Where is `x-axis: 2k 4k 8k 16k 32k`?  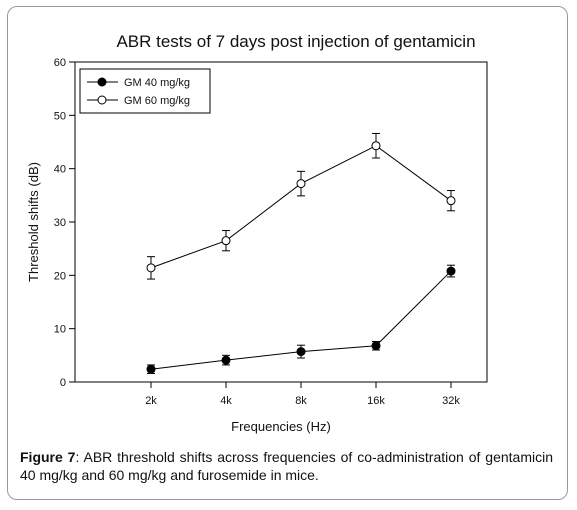
x-axis: 2k 4k 8k 16k 32k is located at coordinates (302, 394).